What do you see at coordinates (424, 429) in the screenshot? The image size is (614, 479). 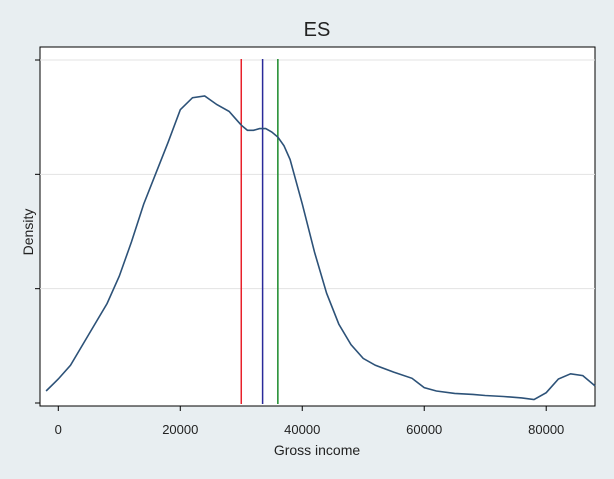 I see `x-tick-label-3: 60000` at bounding box center [424, 429].